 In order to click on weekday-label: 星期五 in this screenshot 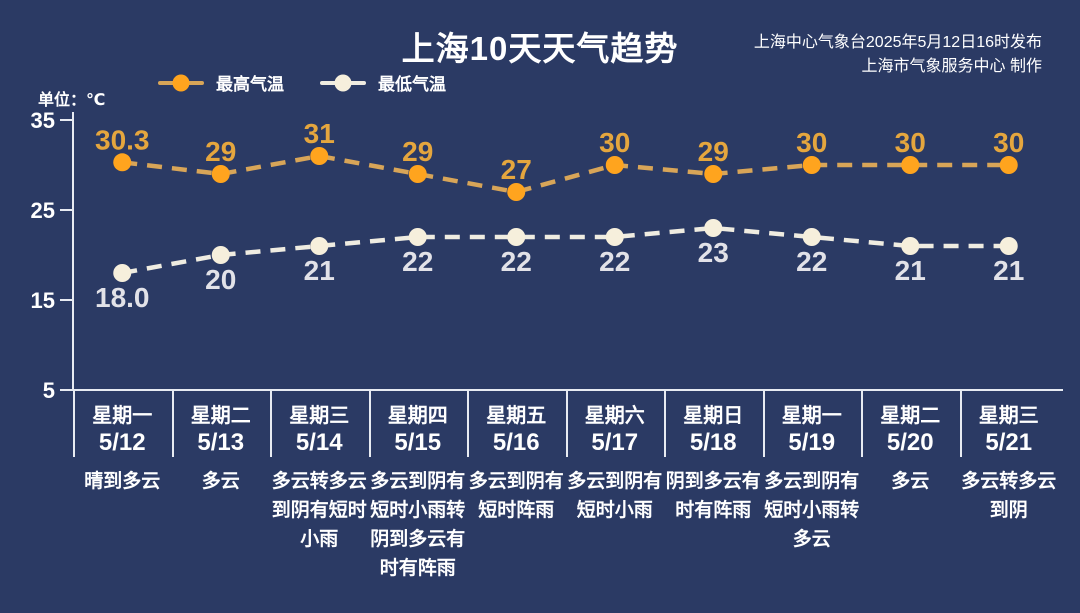, I will do `click(516, 416)`.